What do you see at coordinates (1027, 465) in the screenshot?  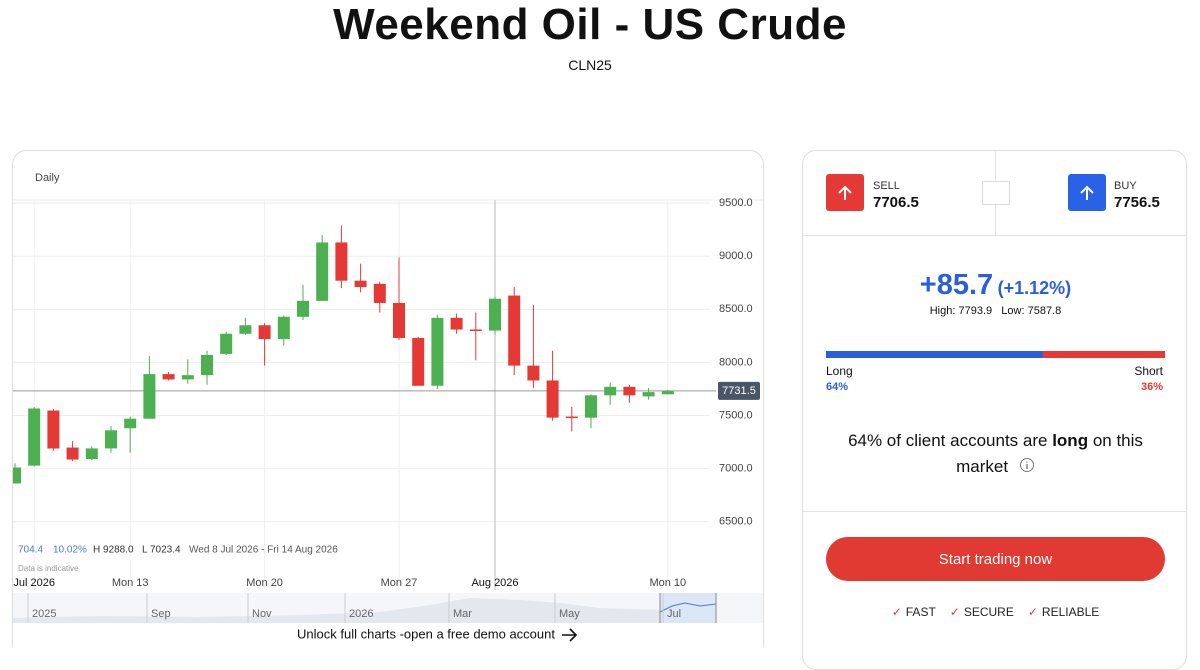 I see `info-icon` at bounding box center [1027, 465].